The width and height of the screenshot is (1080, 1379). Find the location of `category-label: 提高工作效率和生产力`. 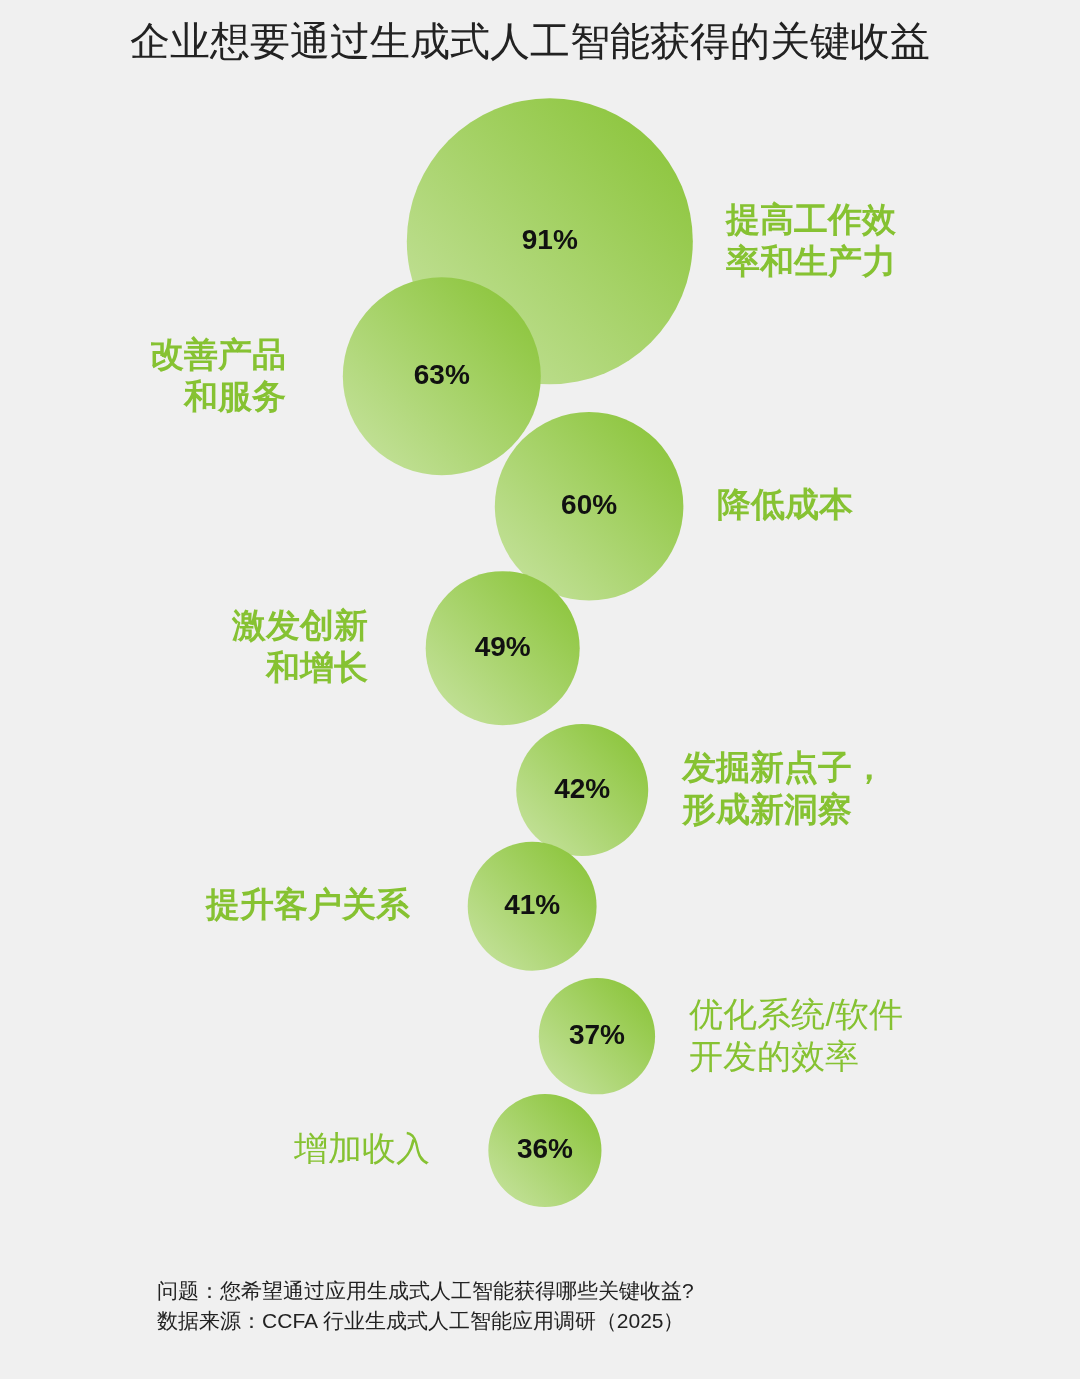

category-label: 提高工作效率和生产力 is located at coordinates (810, 239).